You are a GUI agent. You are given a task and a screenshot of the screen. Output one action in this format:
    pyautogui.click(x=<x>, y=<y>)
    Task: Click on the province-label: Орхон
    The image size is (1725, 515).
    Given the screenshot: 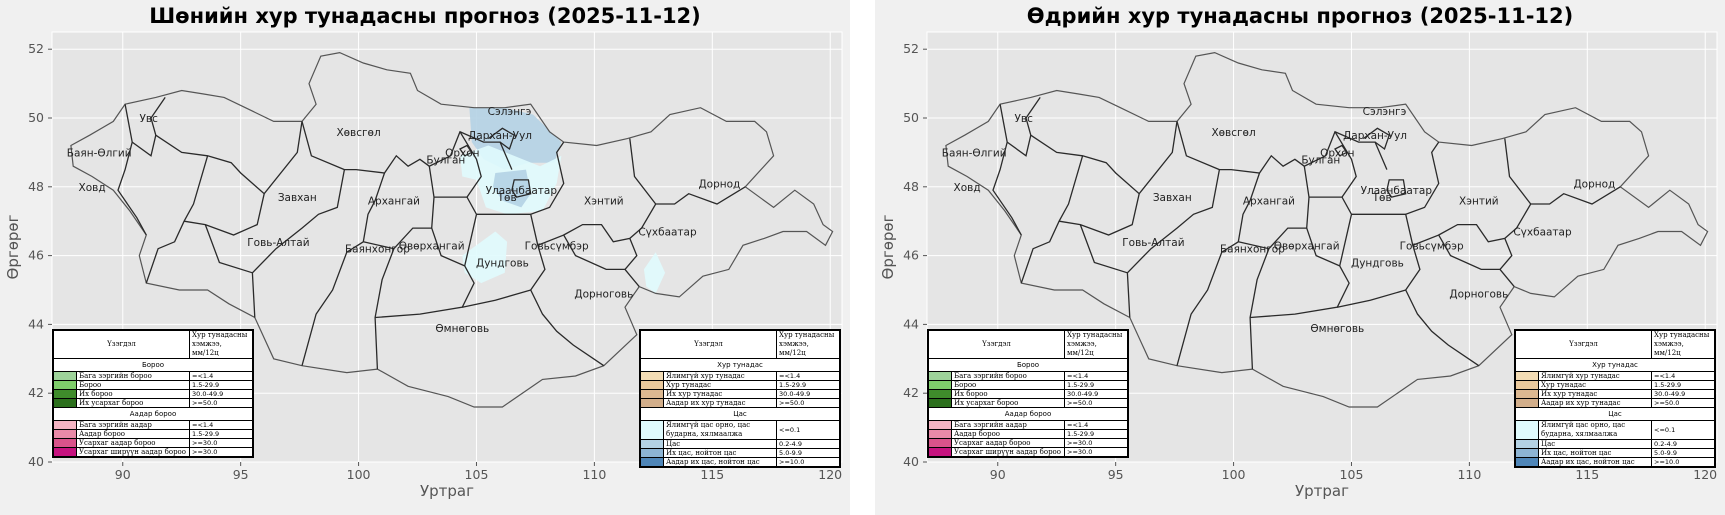 What is the action you would take?
    pyautogui.click(x=1337, y=153)
    